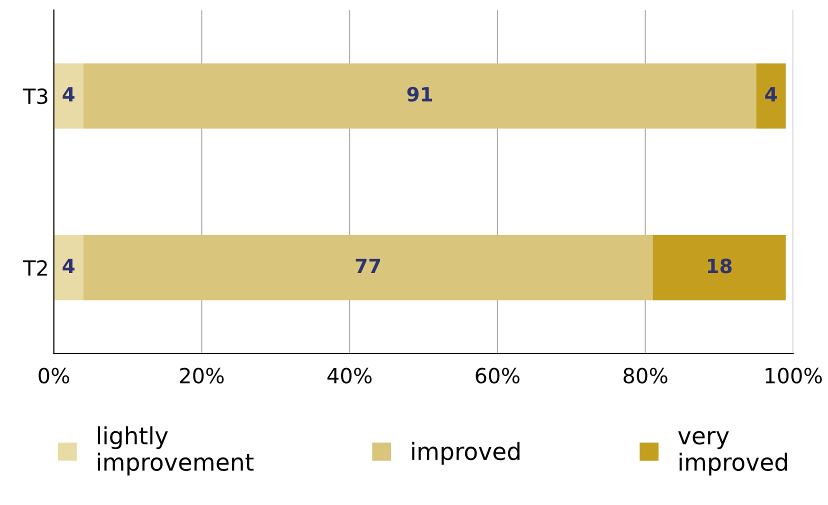 Image resolution: width=828 pixels, height=505 pixels. What do you see at coordinates (176, 451) in the screenshot?
I see `legend-label: lightly improvement` at bounding box center [176, 451].